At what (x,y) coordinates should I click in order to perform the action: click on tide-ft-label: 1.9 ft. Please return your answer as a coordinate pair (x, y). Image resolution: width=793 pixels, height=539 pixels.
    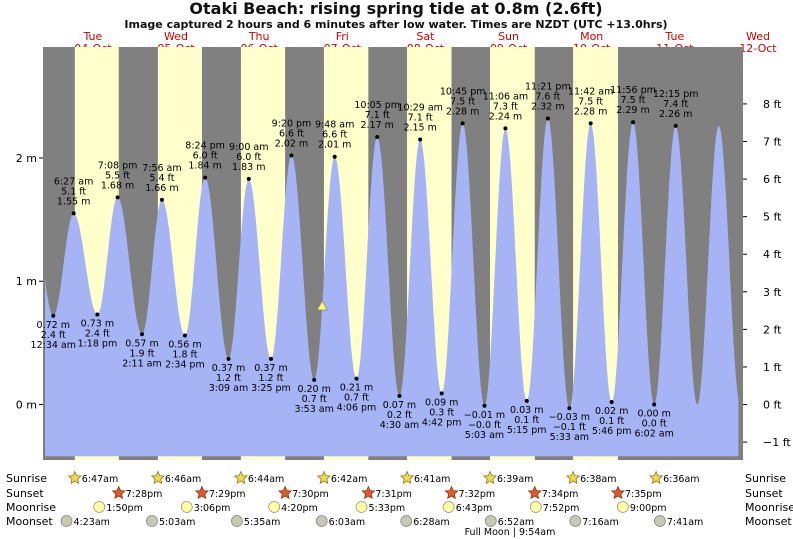
    Looking at the image, I should click on (141, 353).